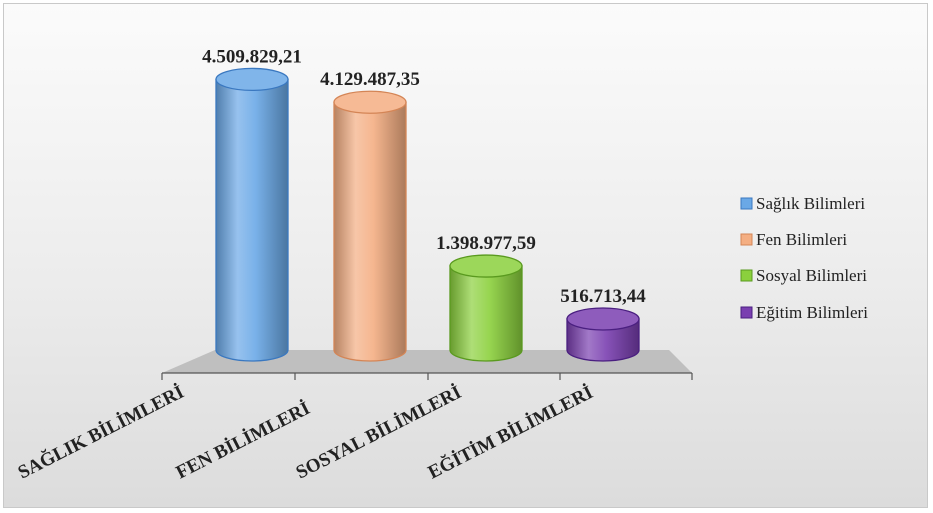 The image size is (933, 513). What do you see at coordinates (486, 313) in the screenshot?
I see `bar-3-body` at bounding box center [486, 313].